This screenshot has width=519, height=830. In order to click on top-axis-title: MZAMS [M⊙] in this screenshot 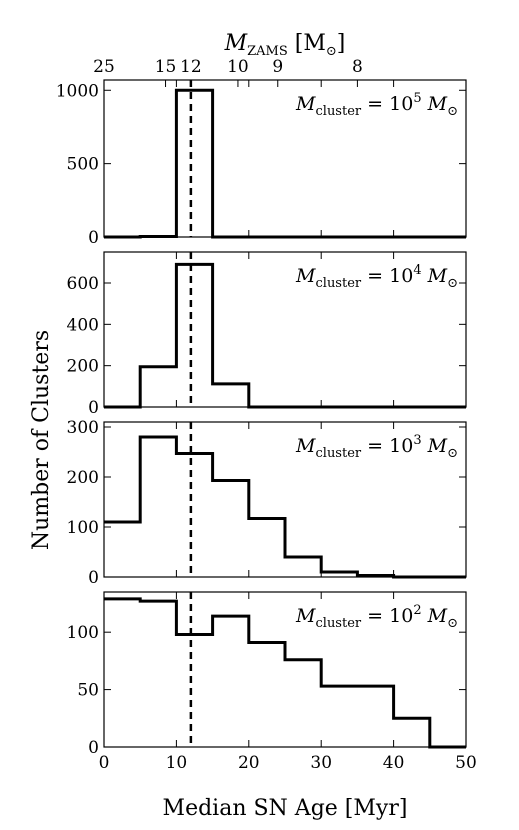, I will do `click(285, 45)`.